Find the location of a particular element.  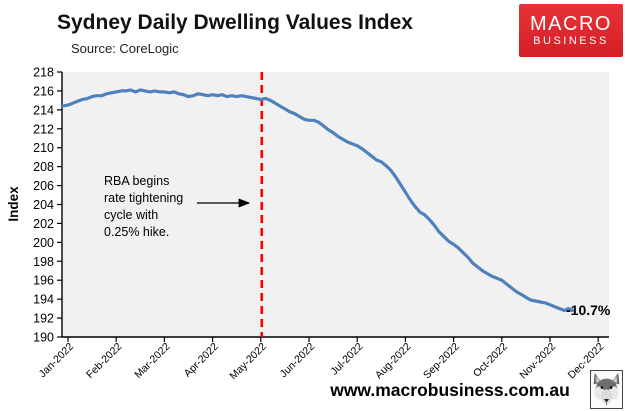

x-tick-label: Jul-2022 is located at coordinates (346, 359).